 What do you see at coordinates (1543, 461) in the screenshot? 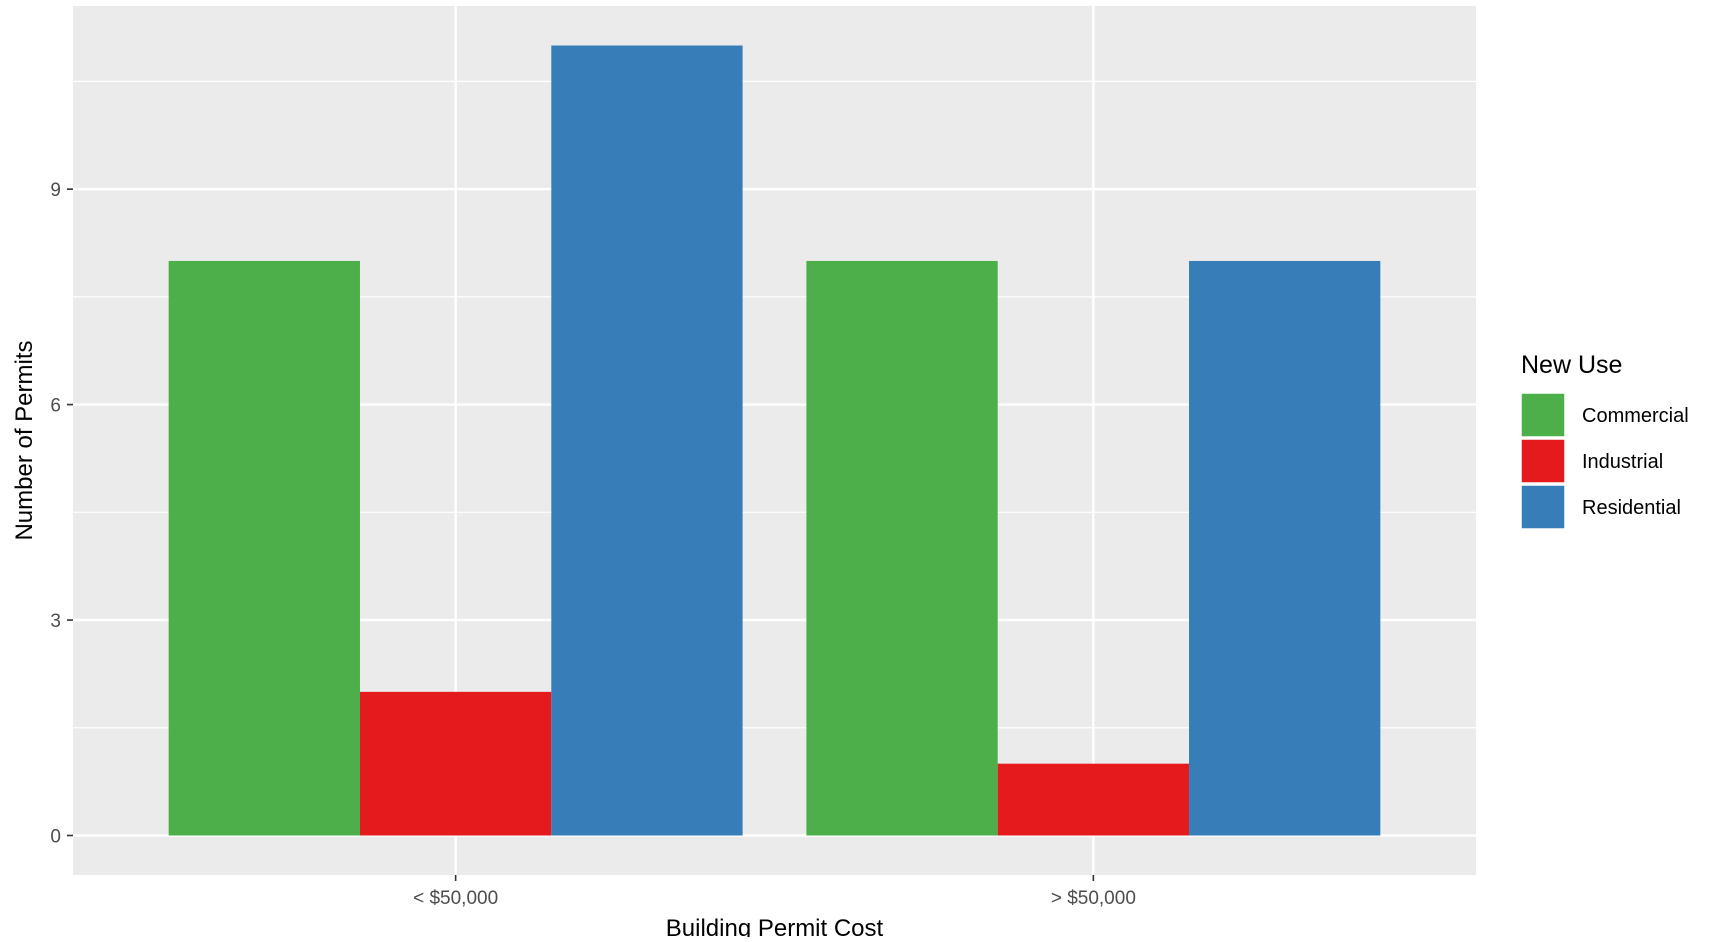
I see `legend-key-industrial` at bounding box center [1543, 461].